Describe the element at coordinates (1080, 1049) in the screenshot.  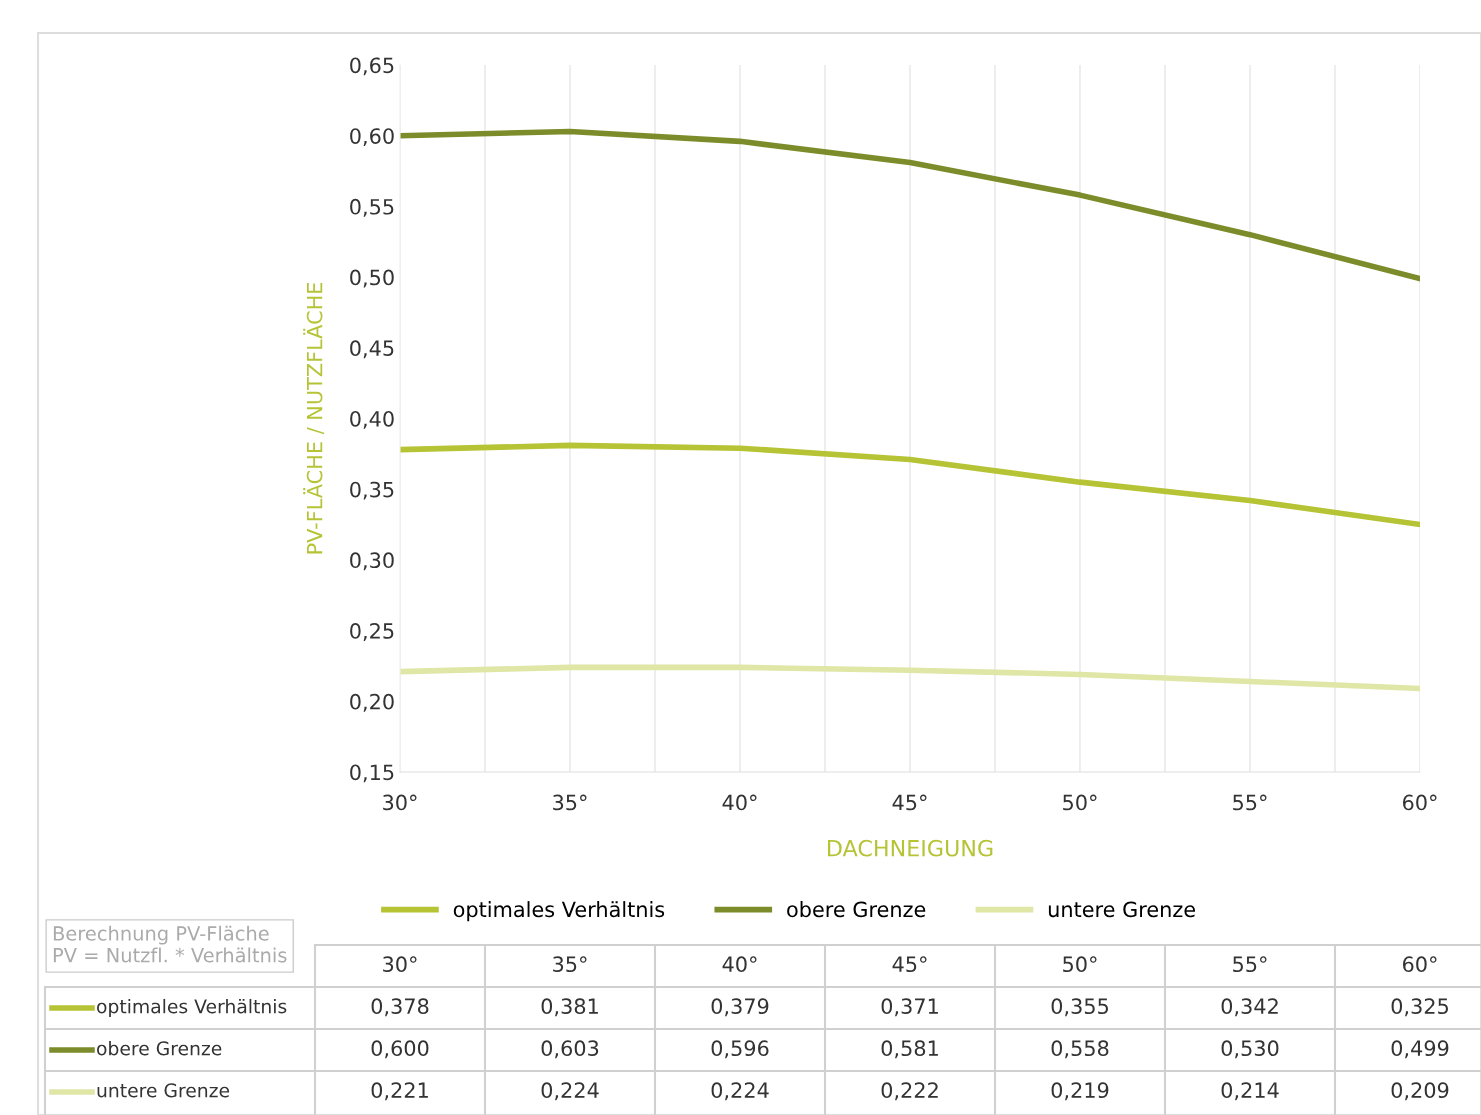
I see `data-label: 0,558` at that location.